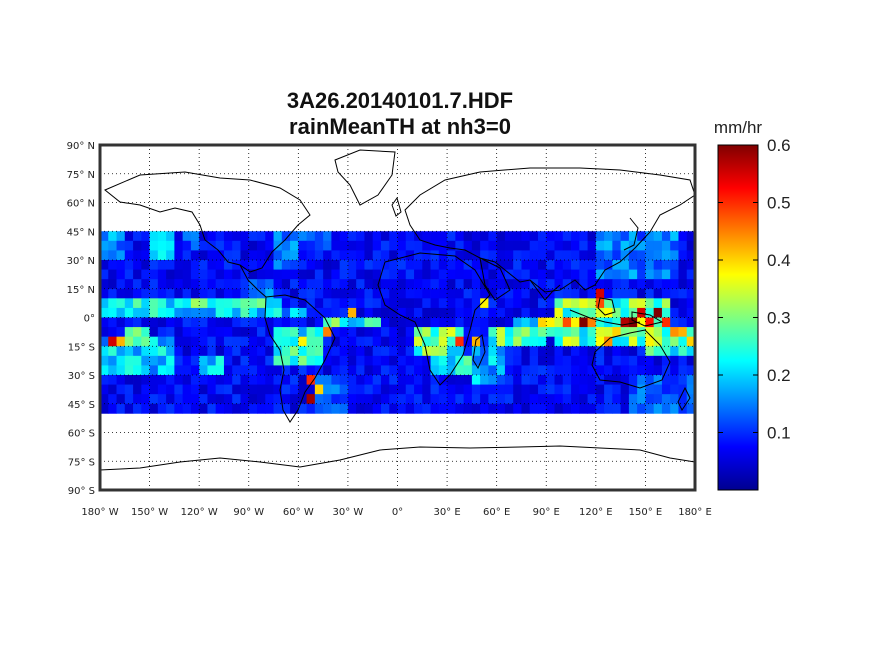 The height and width of the screenshot is (656, 875). I want to click on uk-coastline, so click(396, 206).